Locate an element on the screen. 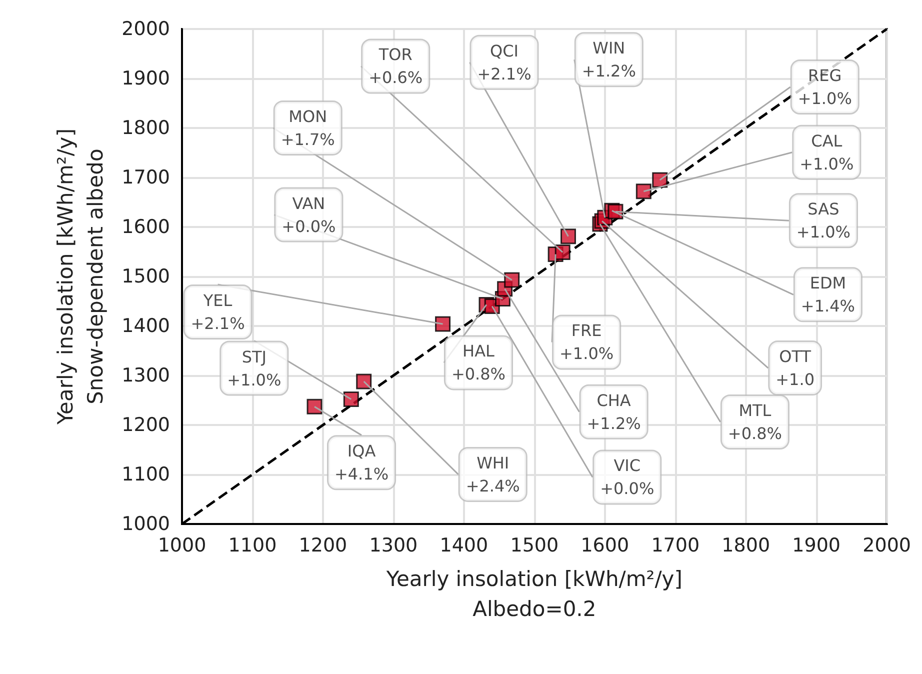 The height and width of the screenshot is (674, 922). x-tick-label: 1600 is located at coordinates (605, 545).